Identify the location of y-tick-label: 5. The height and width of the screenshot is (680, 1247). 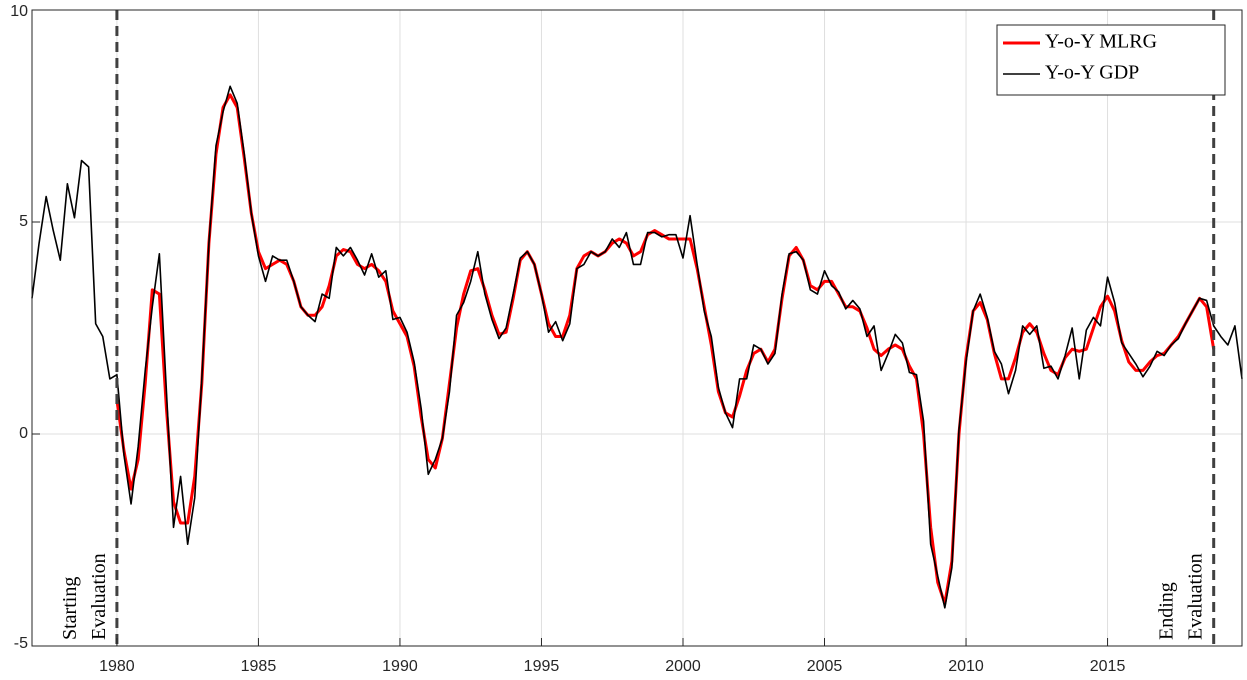
(23, 221).